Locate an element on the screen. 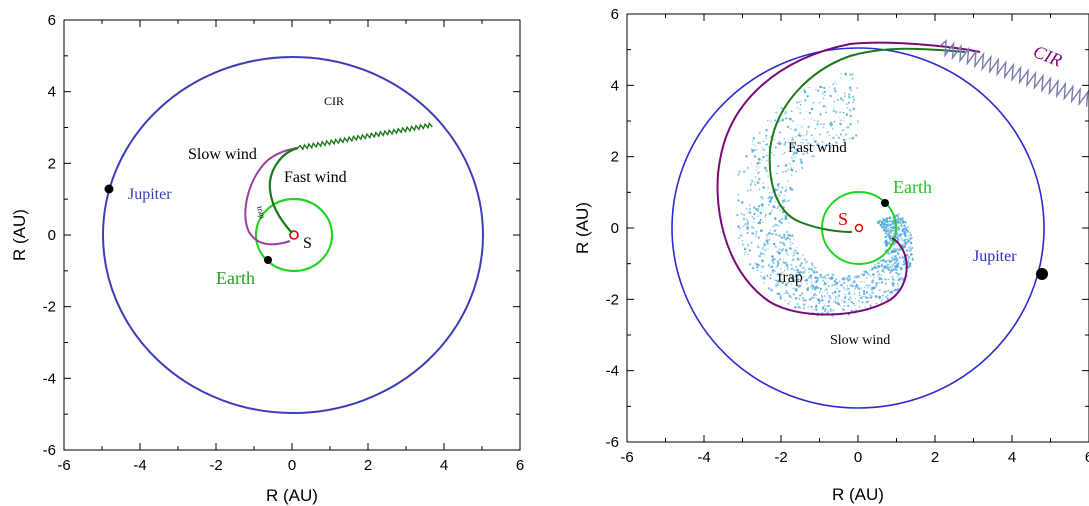 This screenshot has width=1089, height=506. left-x-tick-label: -4 is located at coordinates (139, 465).